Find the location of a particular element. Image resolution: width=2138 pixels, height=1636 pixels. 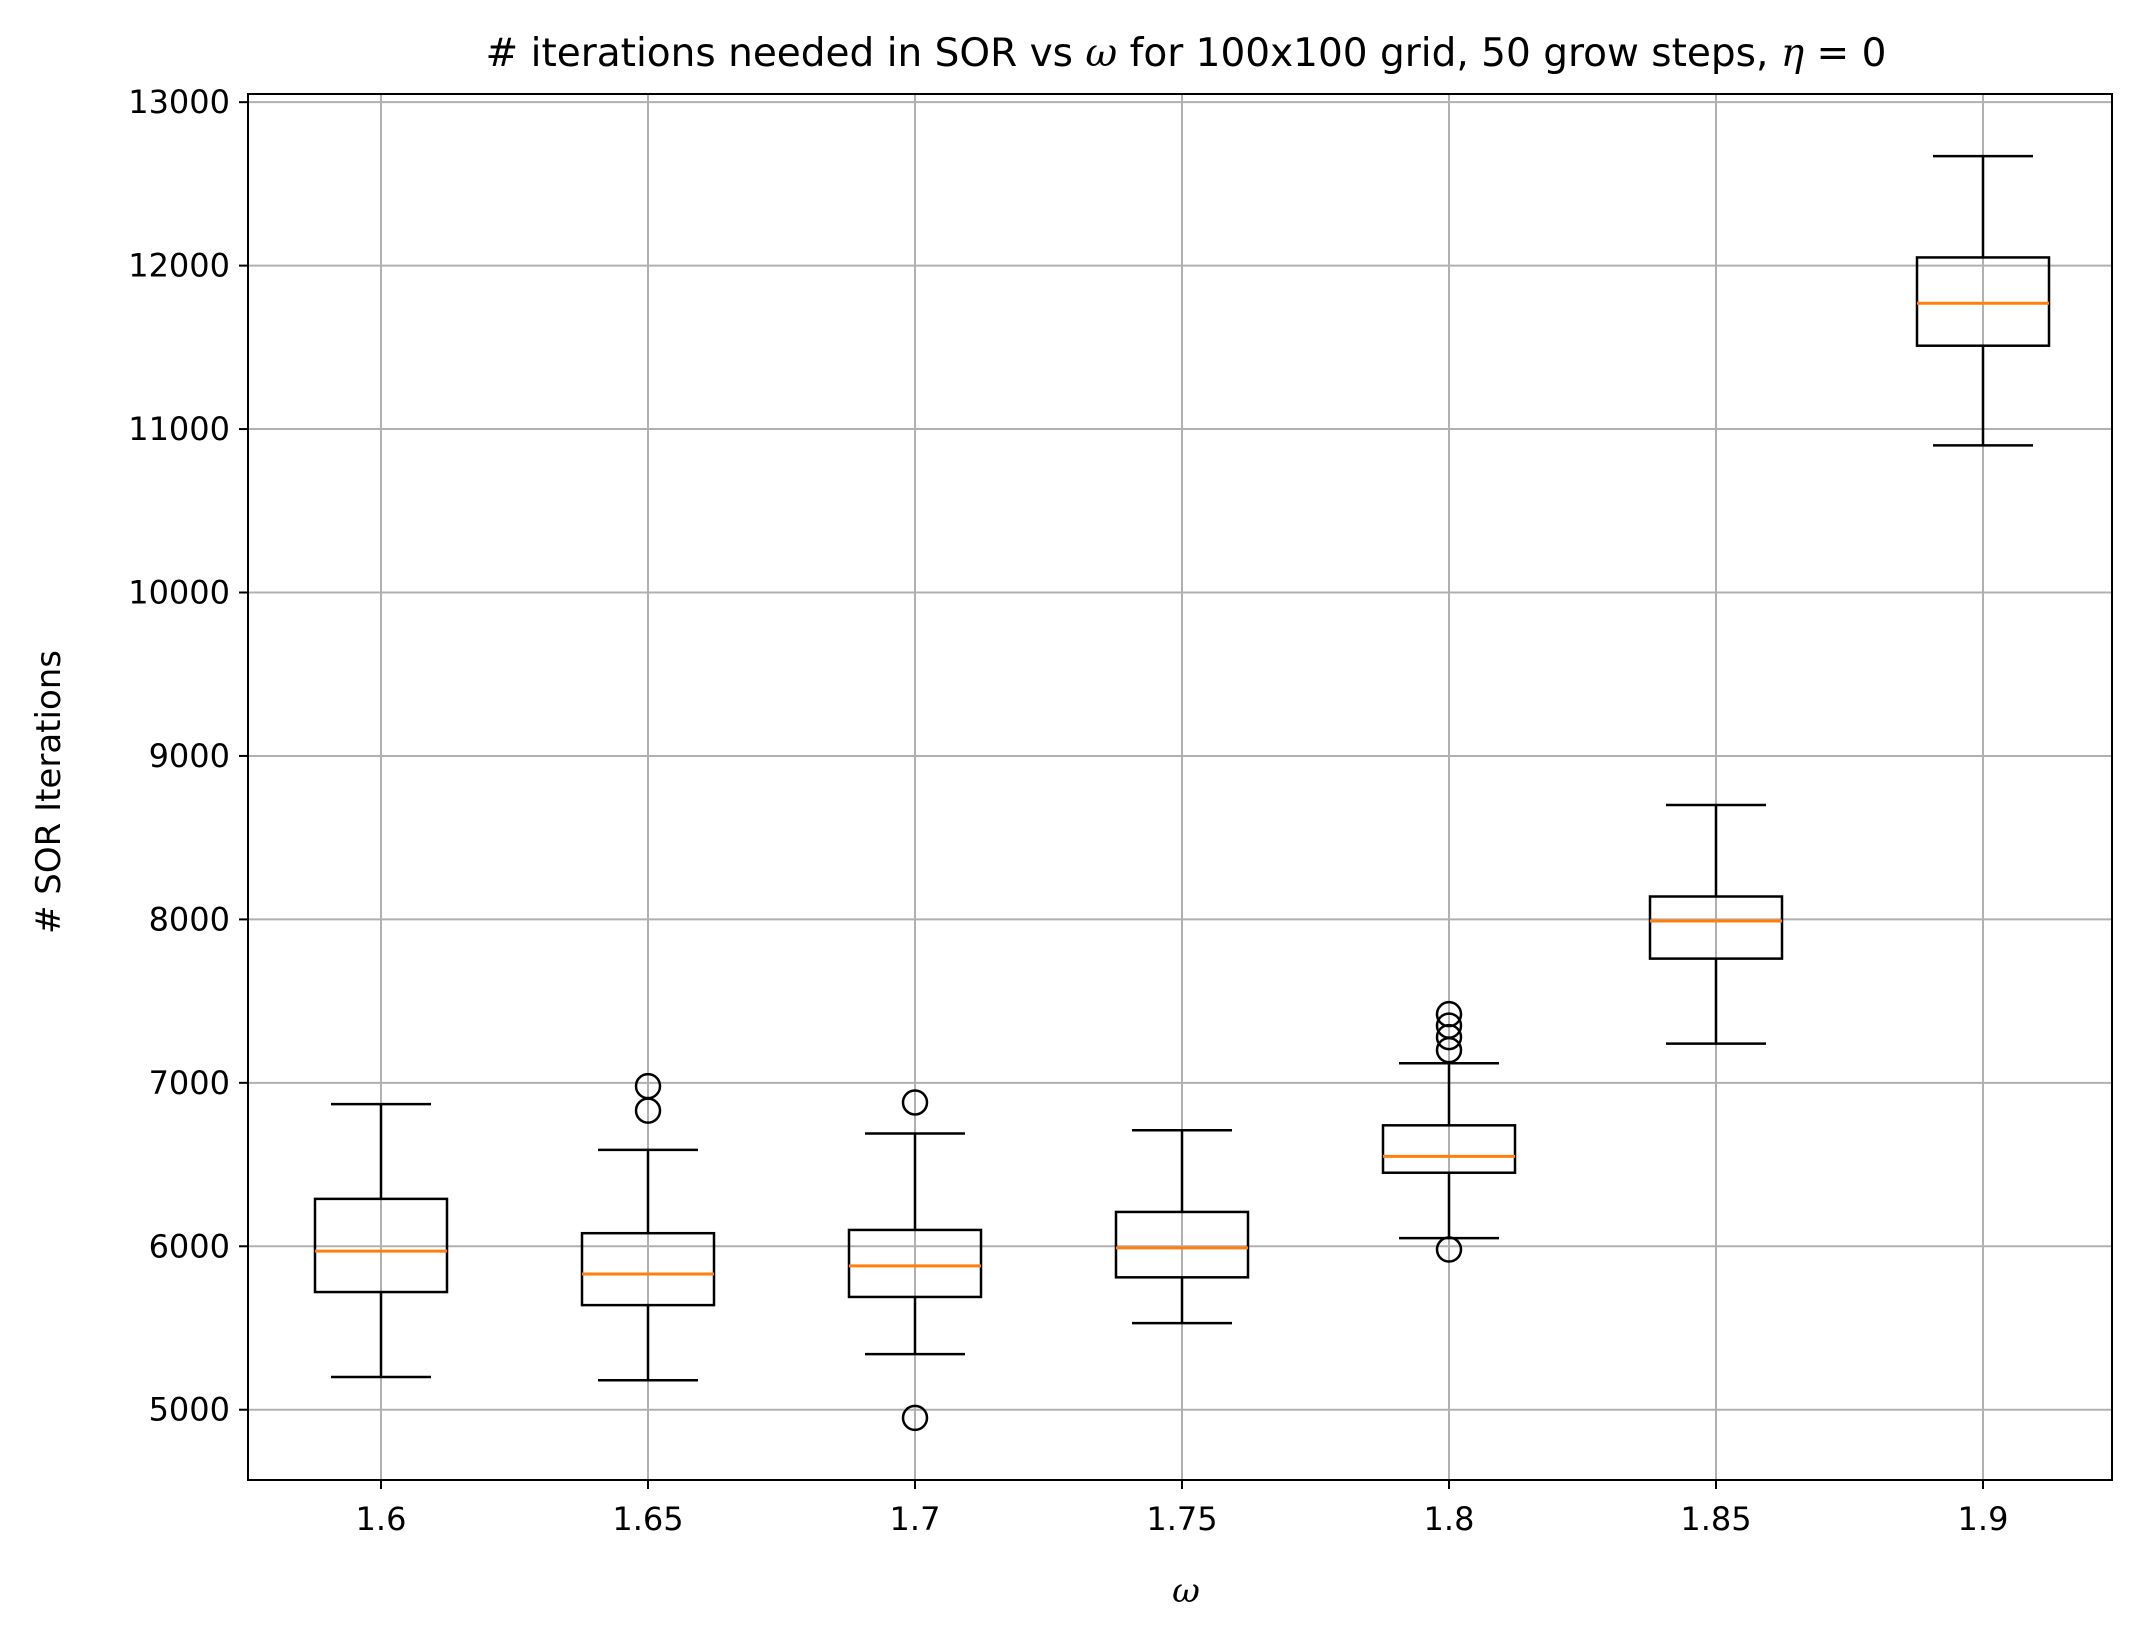

y-tick-label: 10000 is located at coordinates (179, 593).